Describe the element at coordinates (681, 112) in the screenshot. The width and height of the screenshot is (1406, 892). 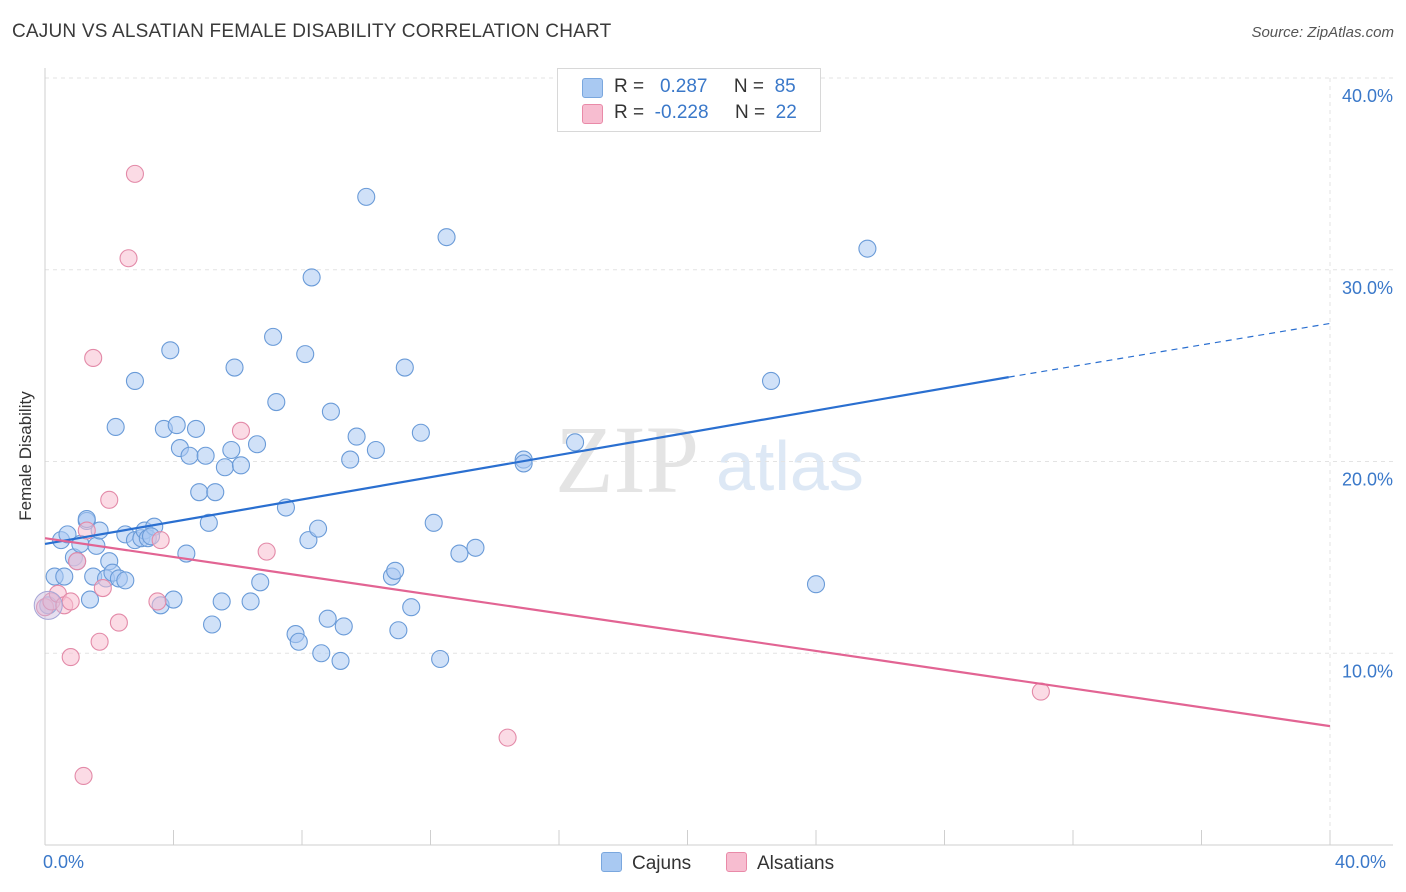
I see `legend-r-value: -0.228` at that location.